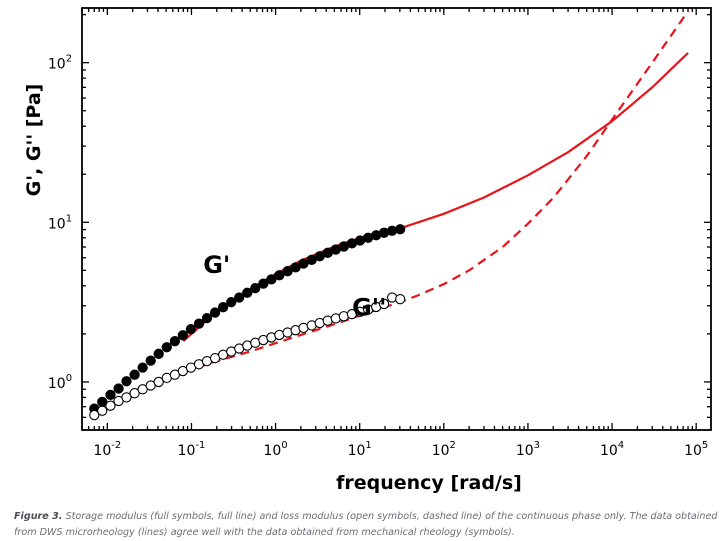  Describe the element at coordinates (444, 449) in the screenshot. I see `x-tick-label: 10²` at that location.